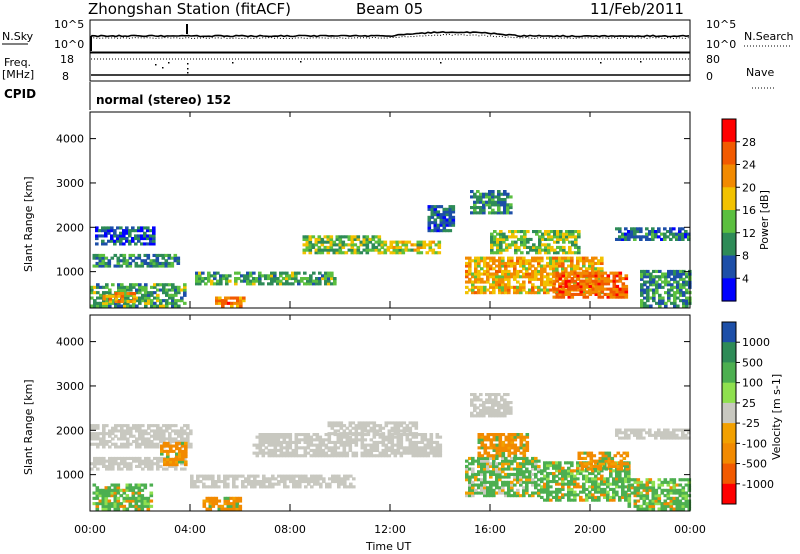 The width and height of the screenshot is (800, 554). What do you see at coordinates (729, 199) in the screenshot?
I see `colorbar-swatch` at bounding box center [729, 199].